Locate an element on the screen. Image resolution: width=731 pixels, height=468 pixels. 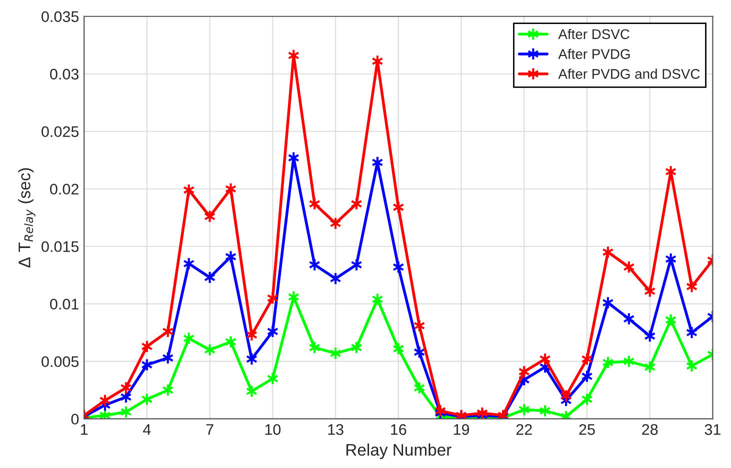
y-tick-label: 0.01 is located at coordinates (64, 304).